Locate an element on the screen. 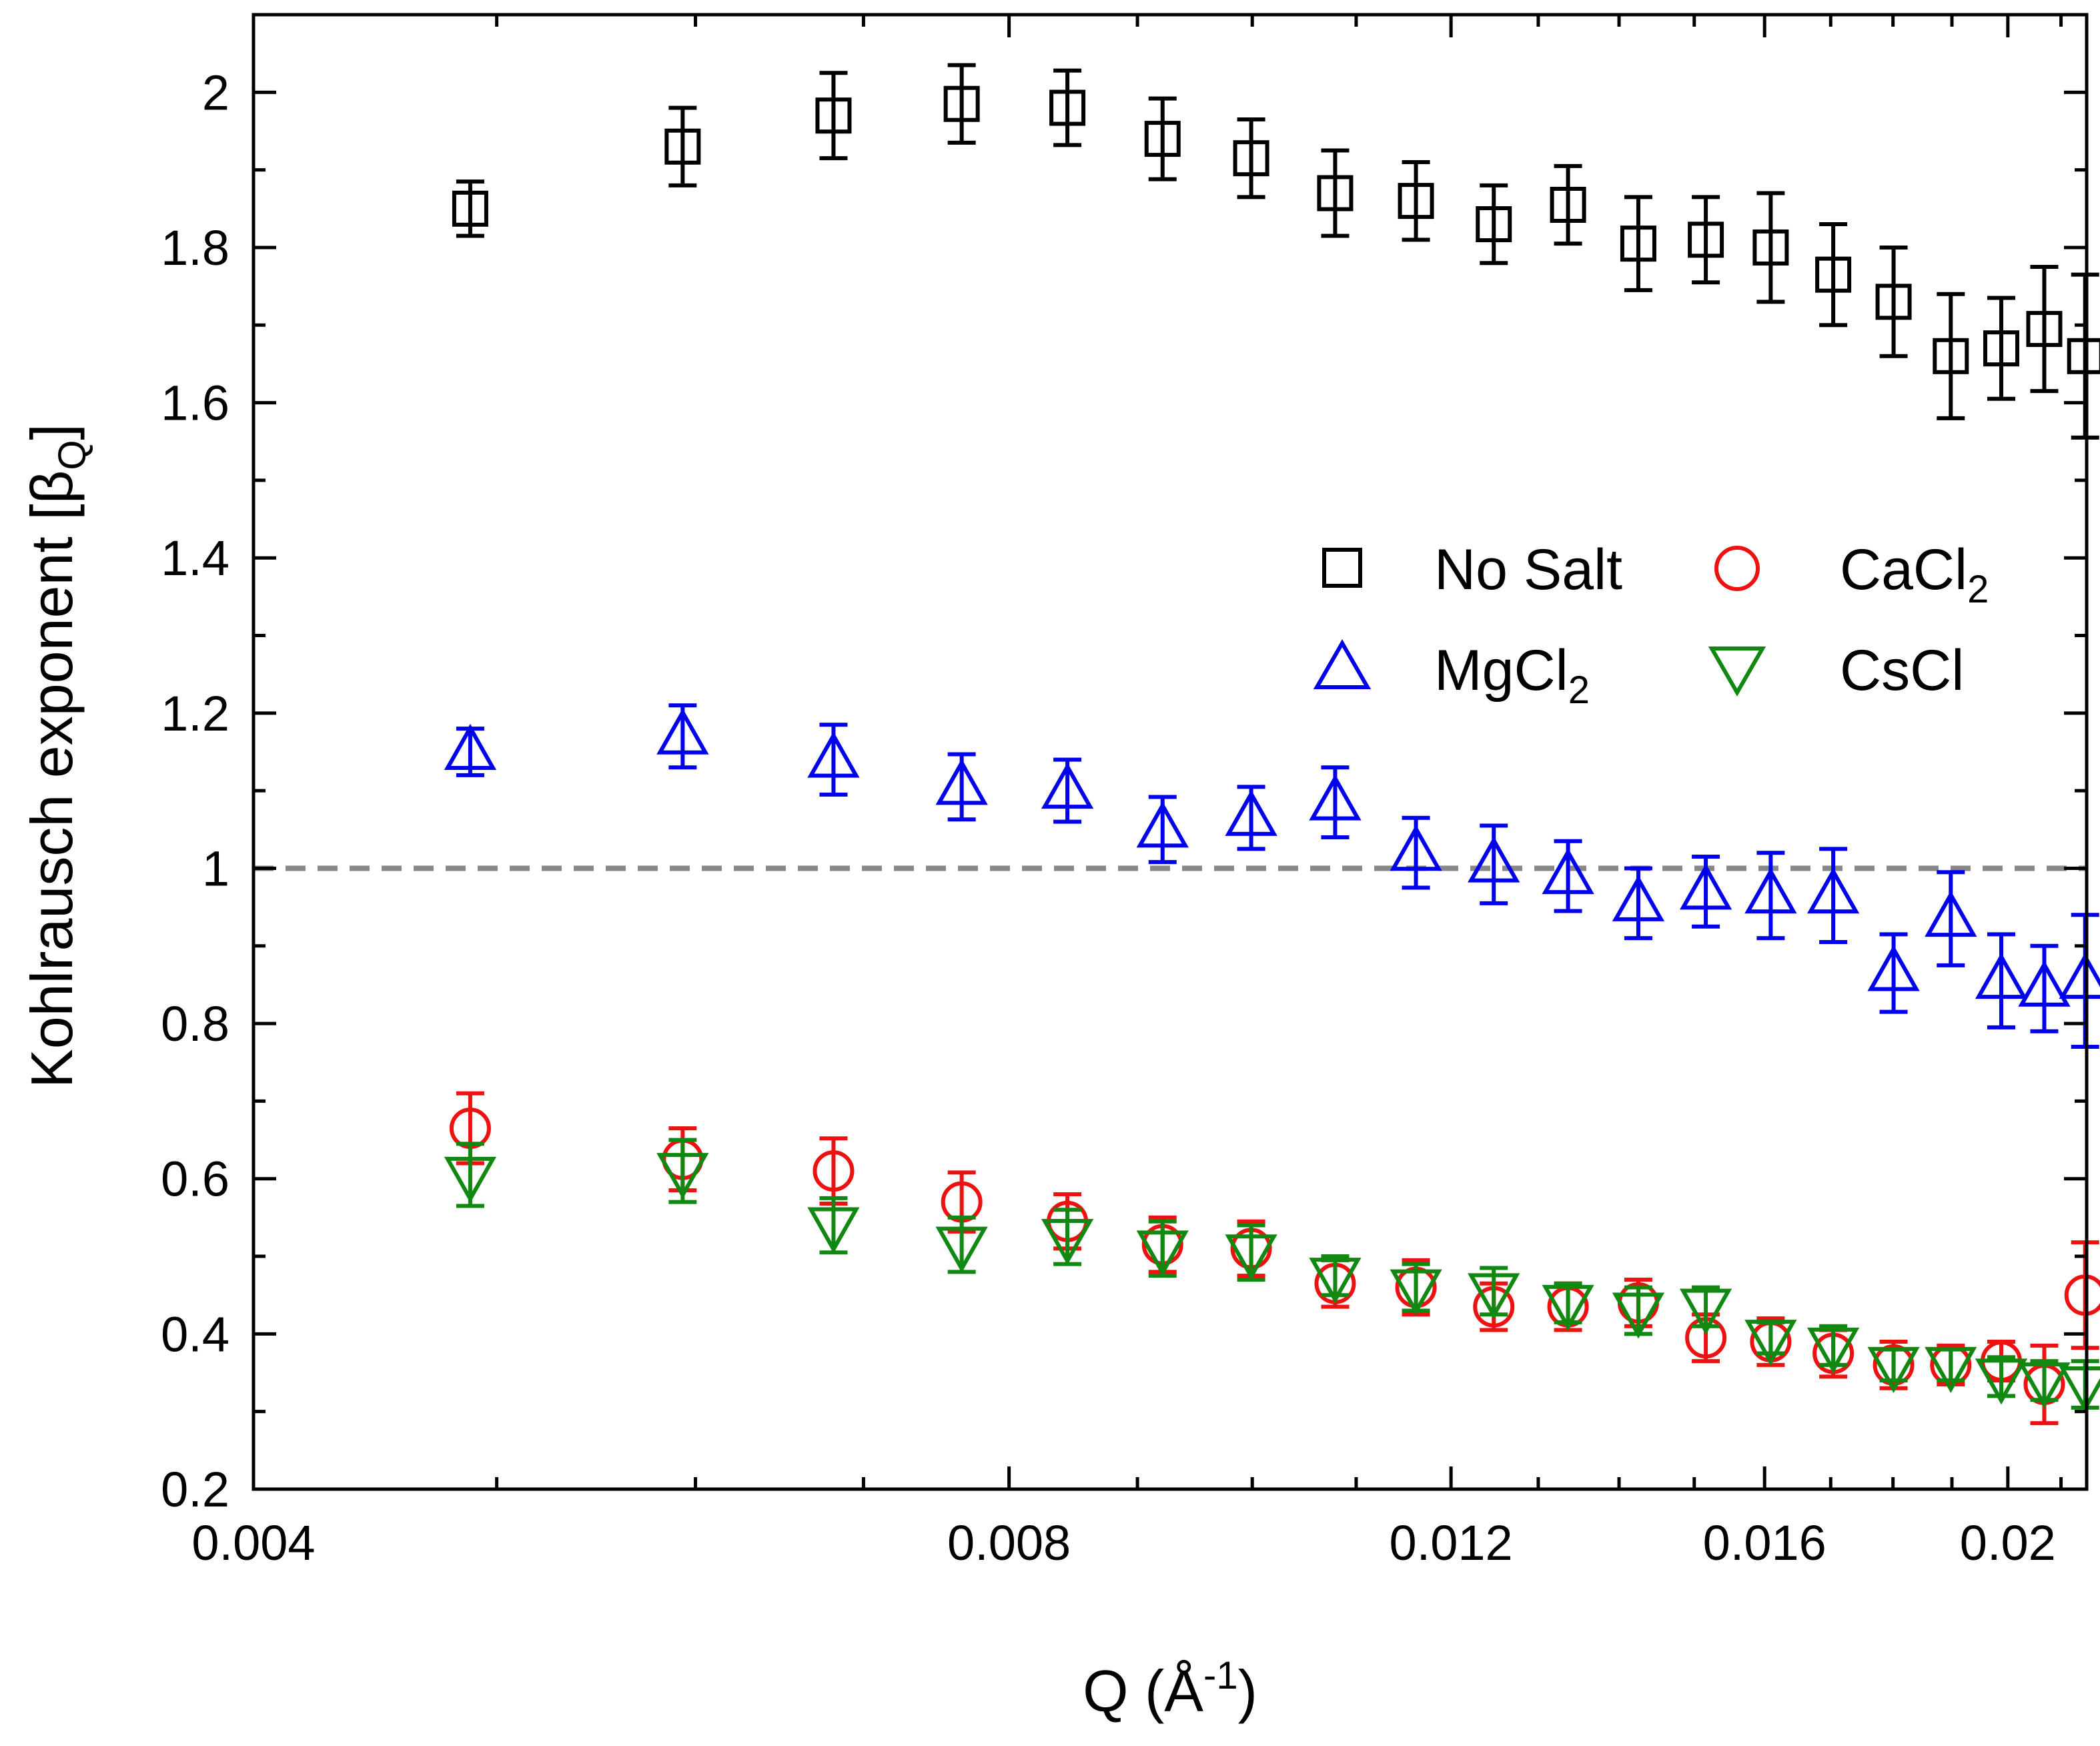  legend-label-cscl: CsCl is located at coordinates (1902, 670).